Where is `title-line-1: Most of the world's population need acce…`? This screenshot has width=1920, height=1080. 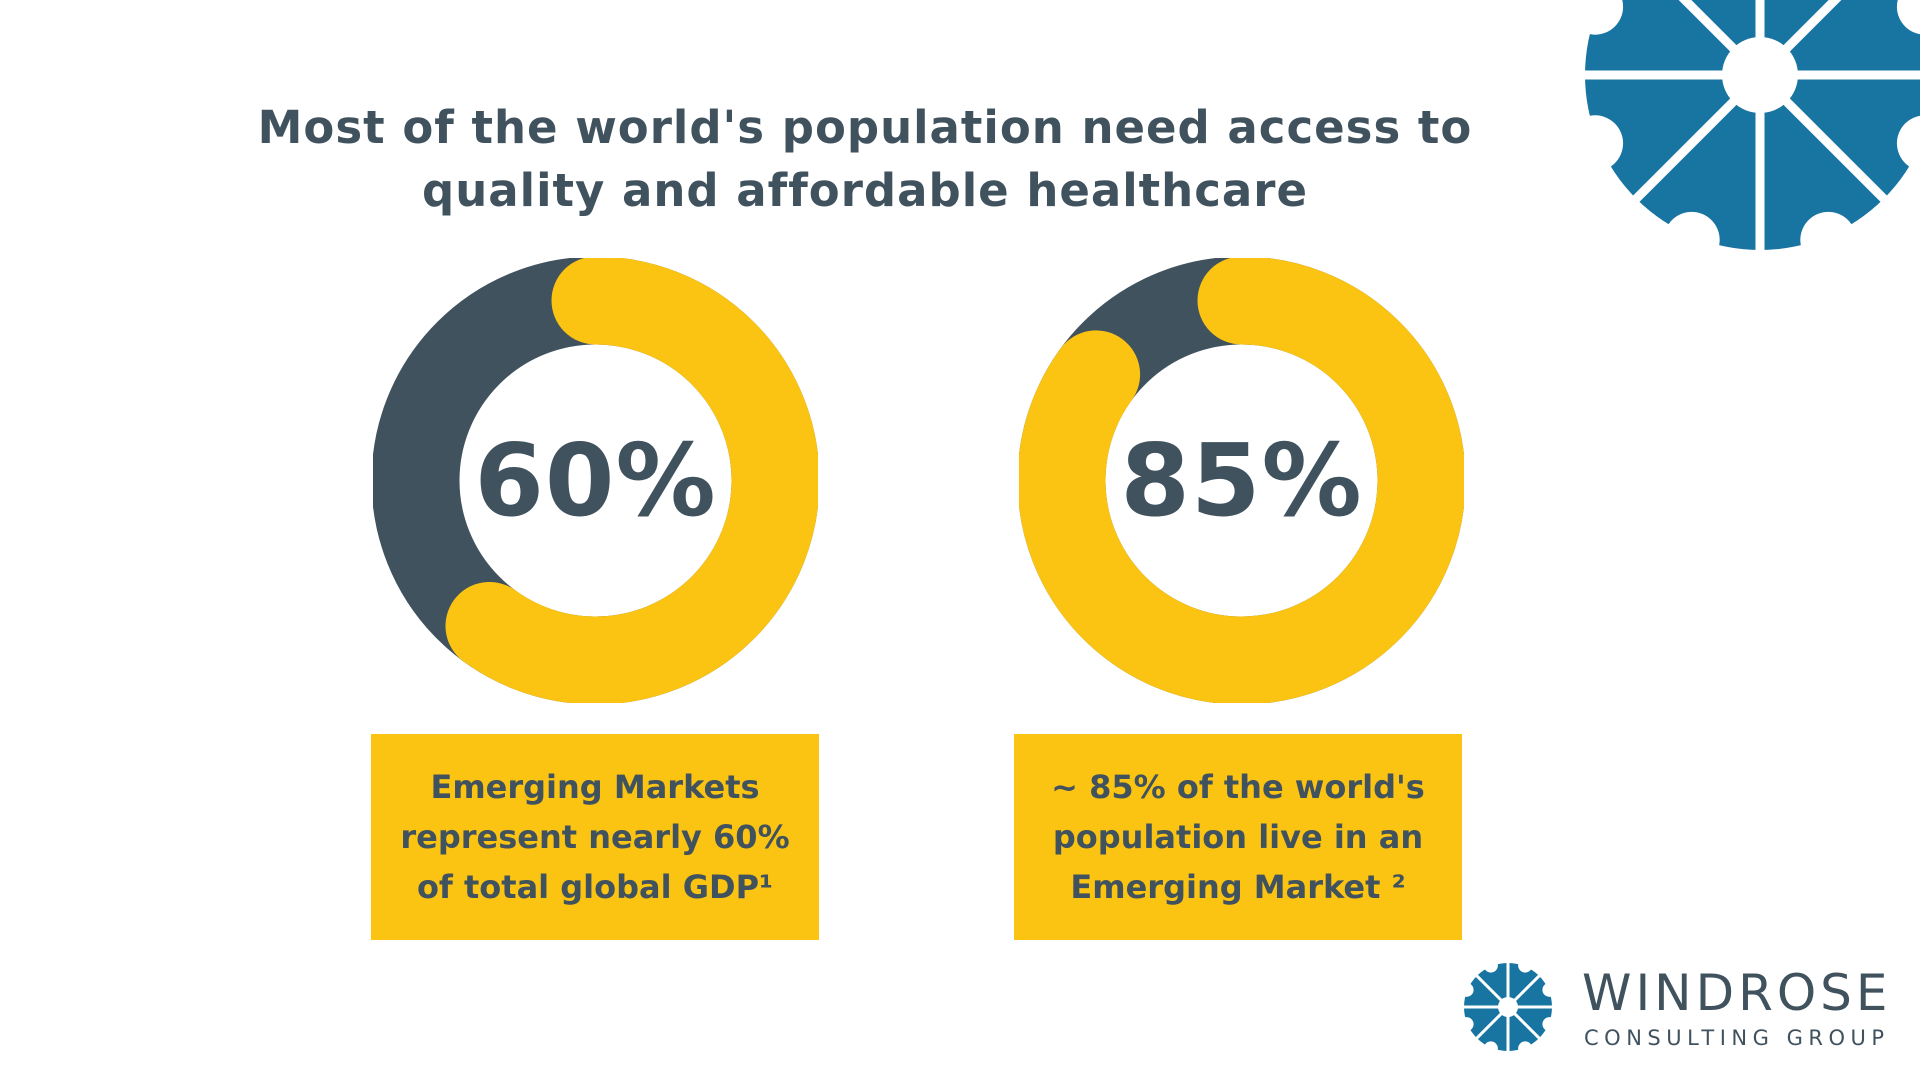 title-line-1: Most of the world's population need acce… is located at coordinates (865, 127).